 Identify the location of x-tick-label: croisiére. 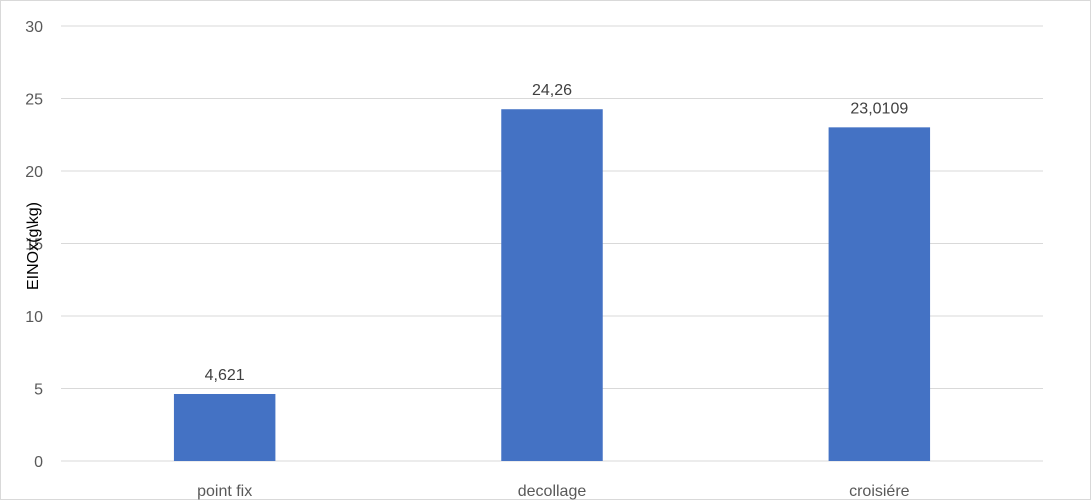
(879, 491).